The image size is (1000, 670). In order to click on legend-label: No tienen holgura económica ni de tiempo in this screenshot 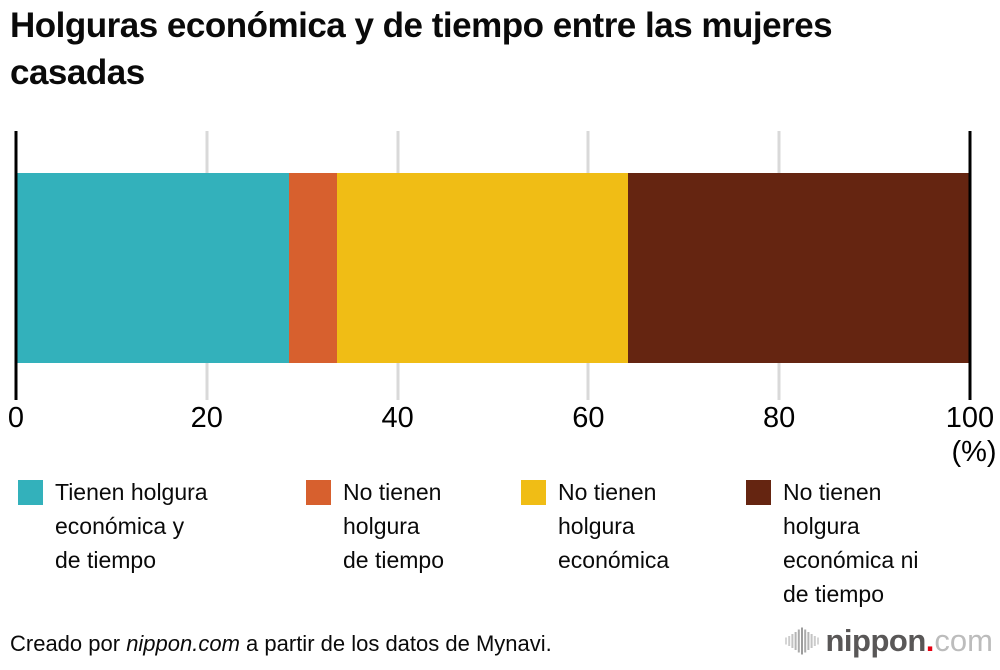, I will do `click(851, 543)`.